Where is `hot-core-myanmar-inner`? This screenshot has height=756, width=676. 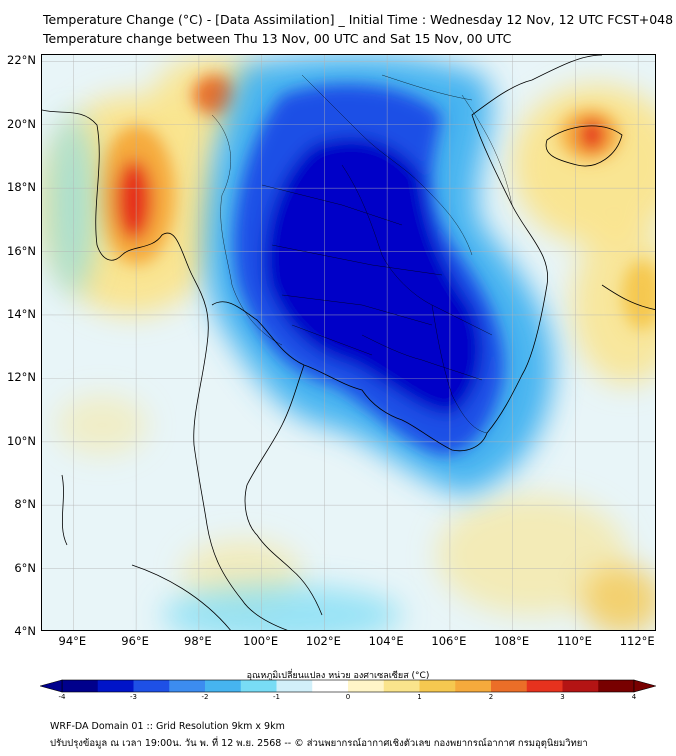 hot-core-myanmar-inner is located at coordinates (134, 200).